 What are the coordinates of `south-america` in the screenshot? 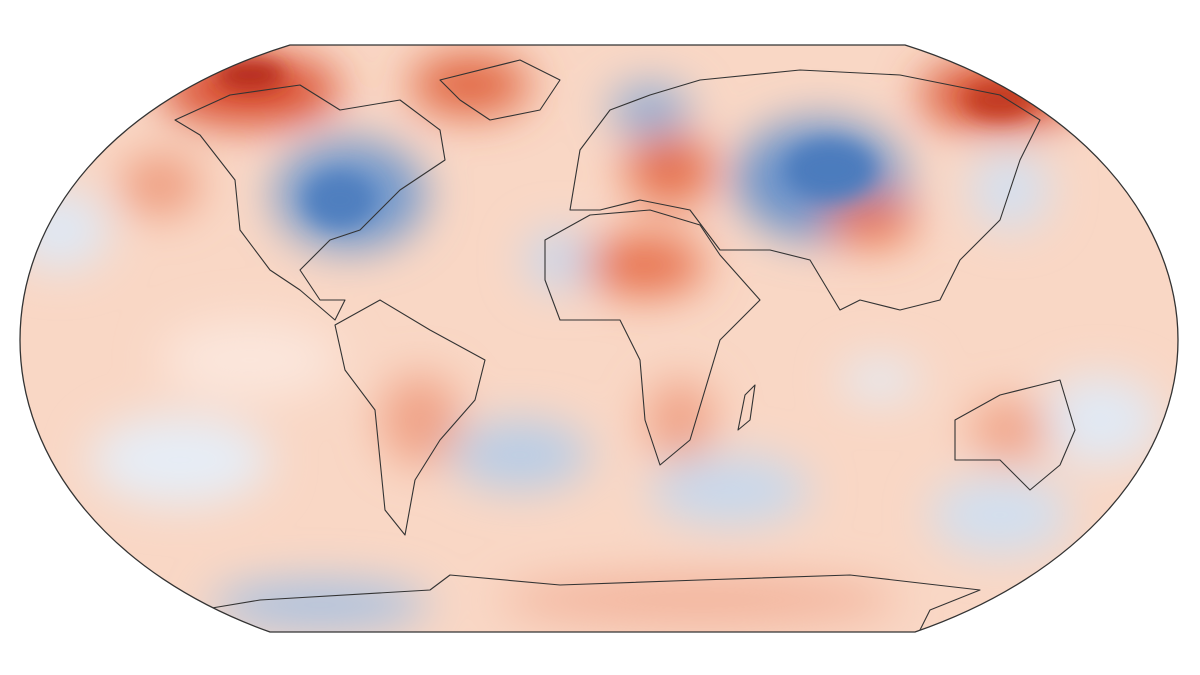 It's located at (410, 417).